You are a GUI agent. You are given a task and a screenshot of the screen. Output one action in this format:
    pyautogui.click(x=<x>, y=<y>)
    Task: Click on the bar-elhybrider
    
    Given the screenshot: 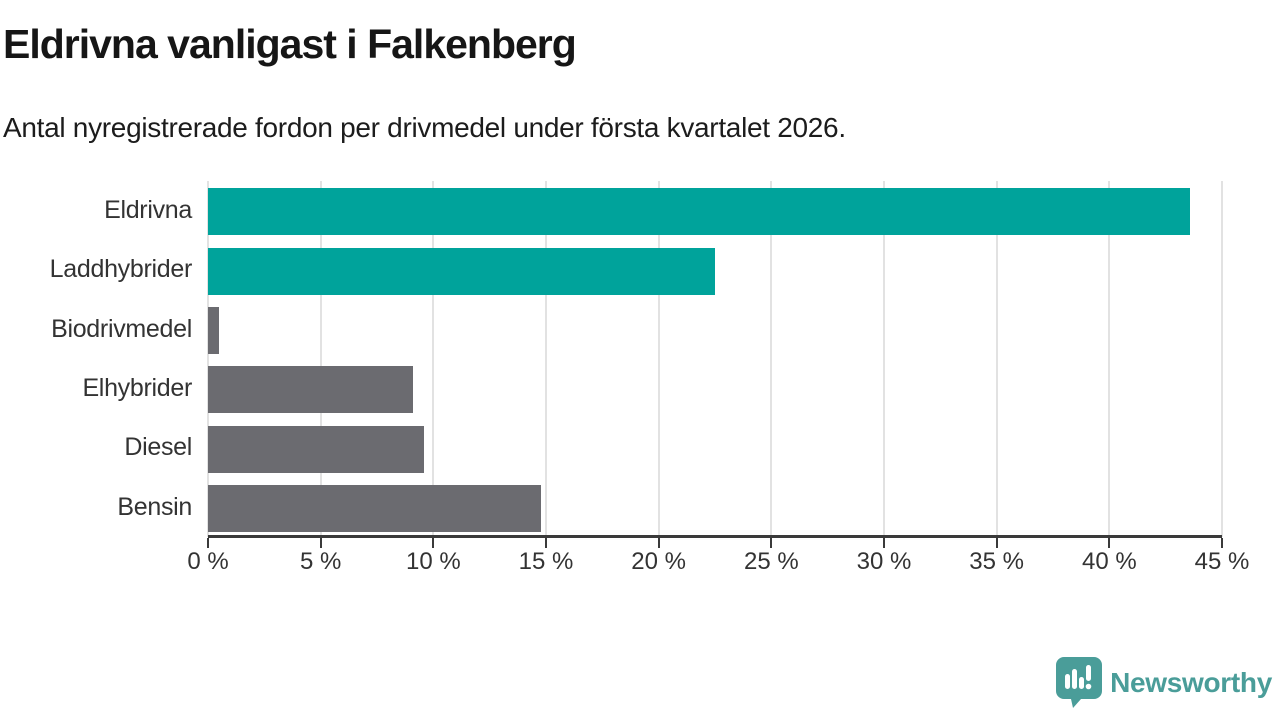 What is the action you would take?
    pyautogui.click(x=311, y=390)
    